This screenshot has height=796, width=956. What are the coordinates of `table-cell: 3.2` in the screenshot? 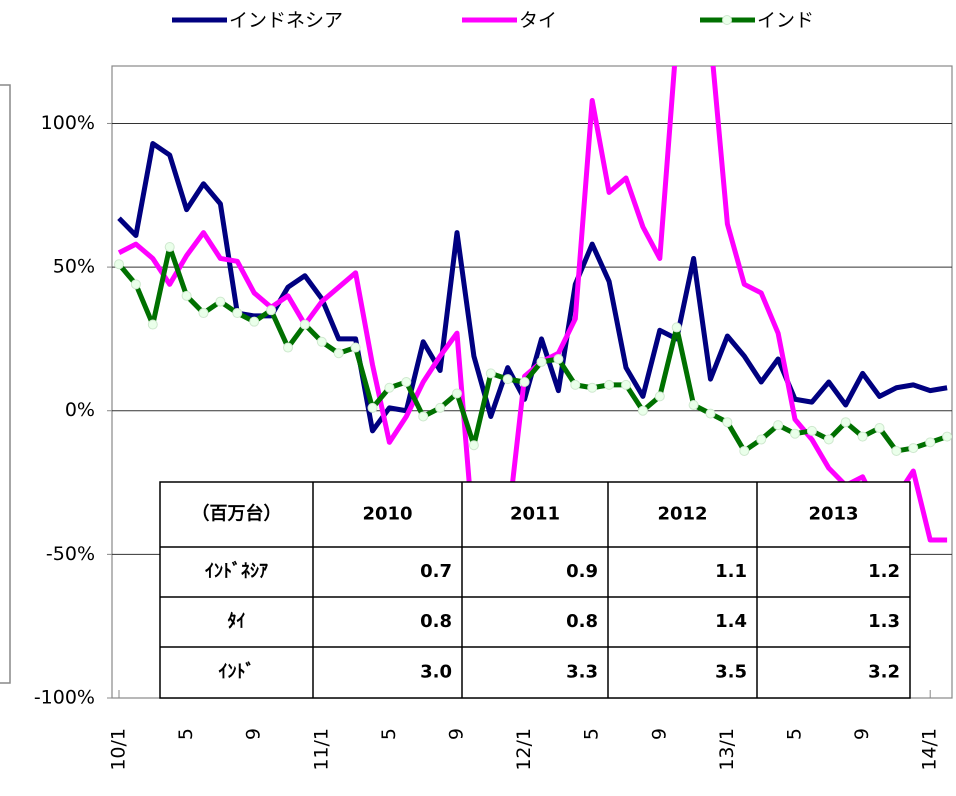 It's located at (884, 672).